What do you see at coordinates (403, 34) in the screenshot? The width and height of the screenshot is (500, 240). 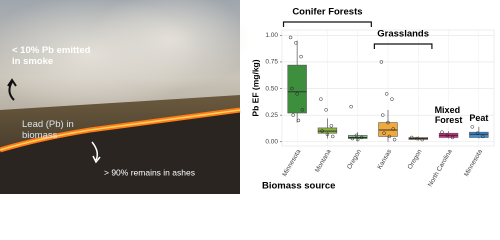 I see `group-label: Grasslands` at bounding box center [403, 34].